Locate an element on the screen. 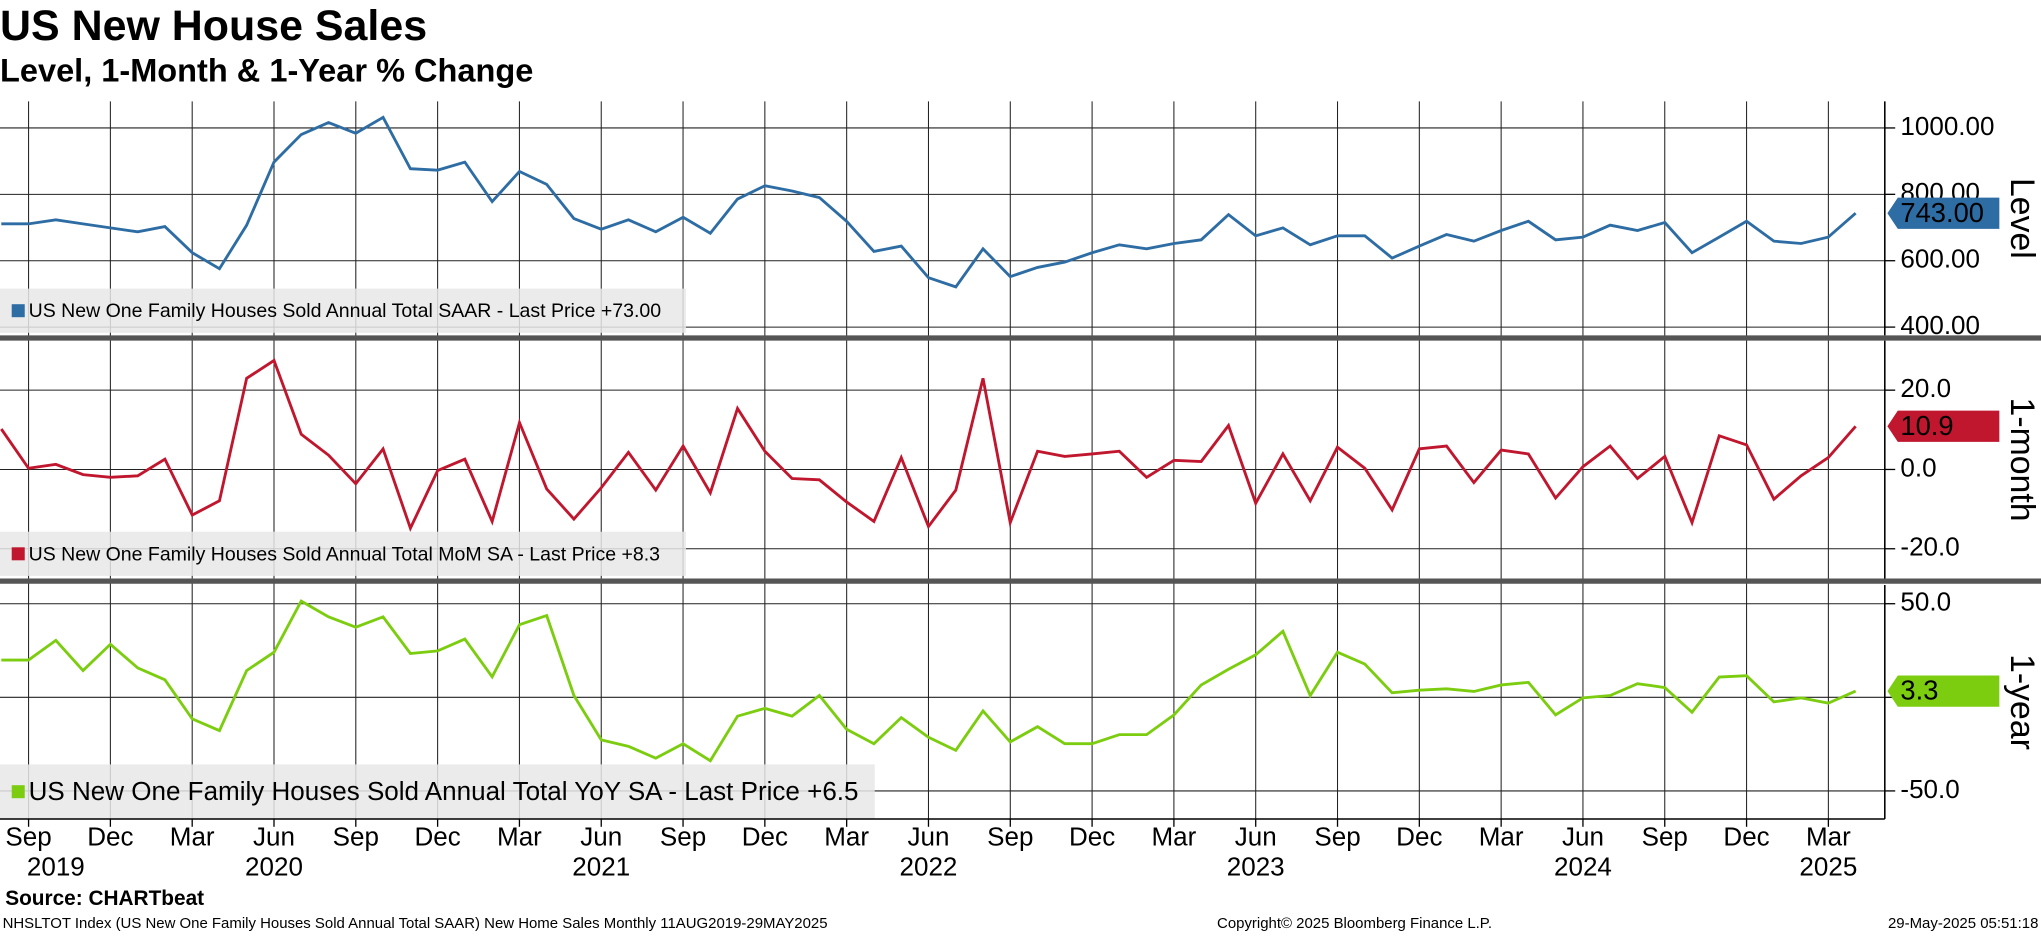 This screenshot has height=936, width=2041. x-year-label: 2019 is located at coordinates (56, 866).